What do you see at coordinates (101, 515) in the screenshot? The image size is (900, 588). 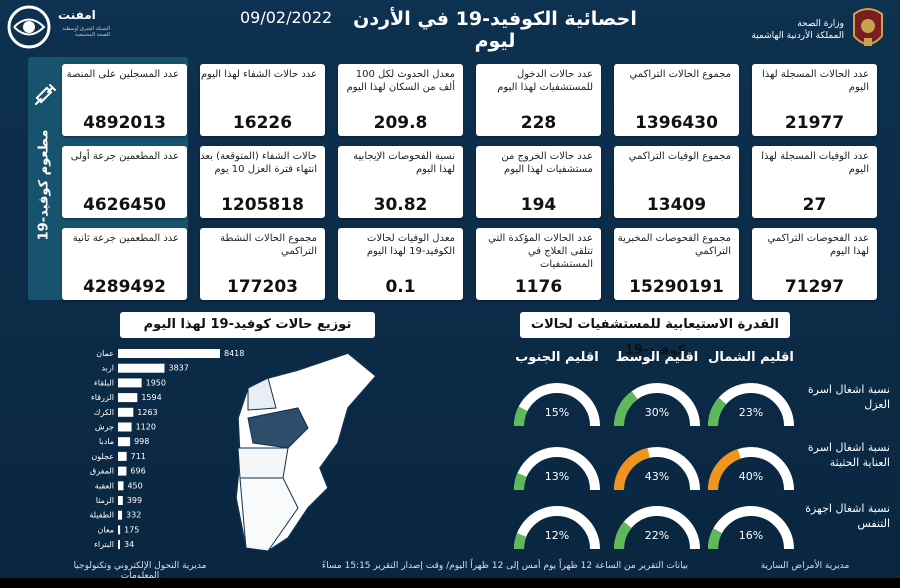 I see `bar-category-label: الطفيلة` at bounding box center [101, 515].